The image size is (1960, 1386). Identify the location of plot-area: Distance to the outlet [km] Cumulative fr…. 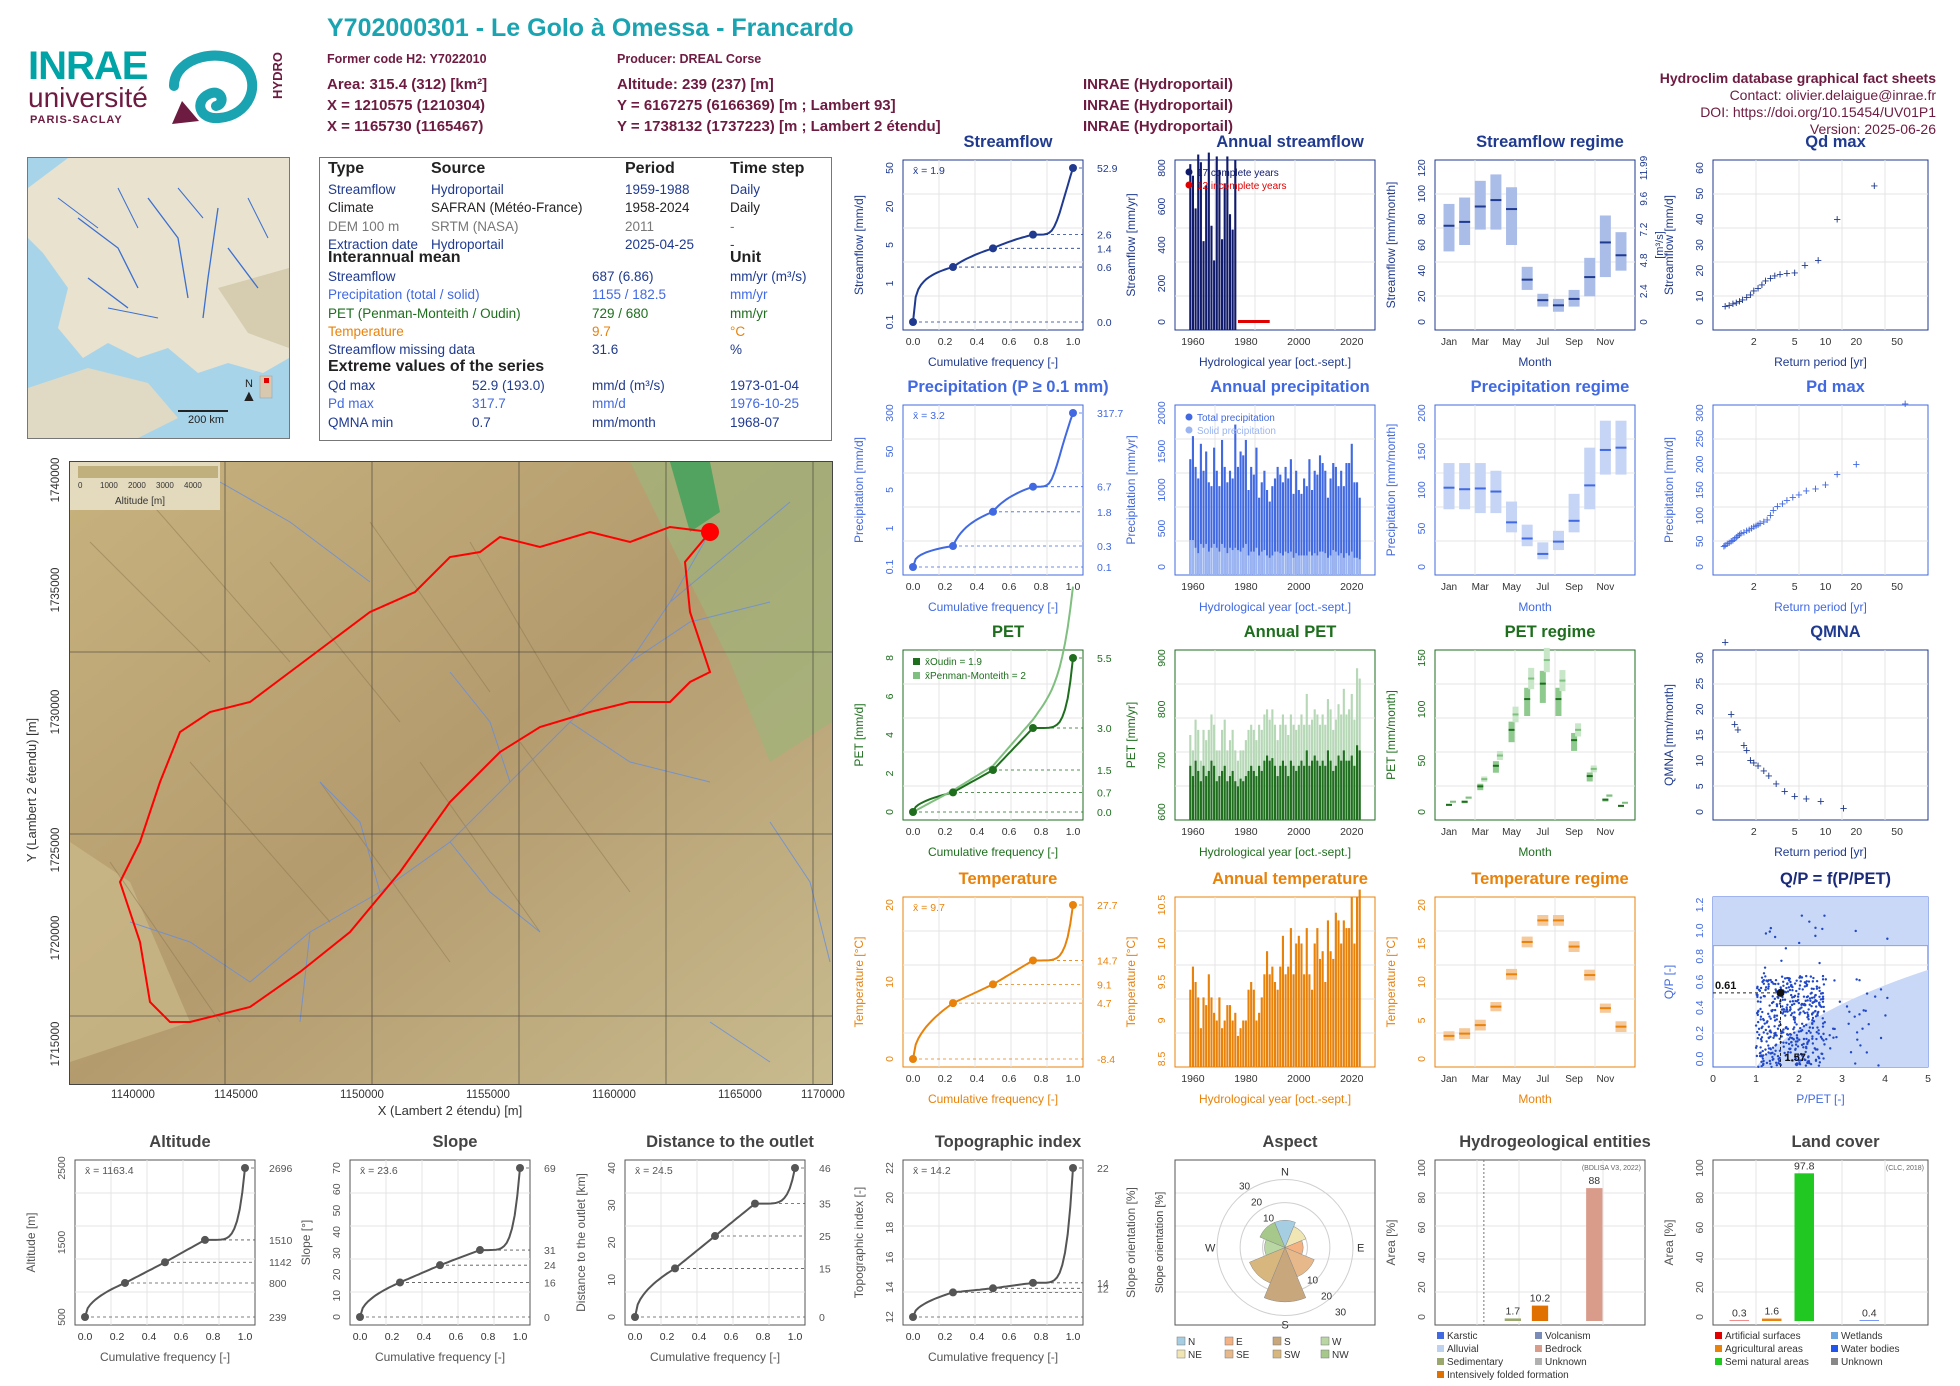
(702, 1261).